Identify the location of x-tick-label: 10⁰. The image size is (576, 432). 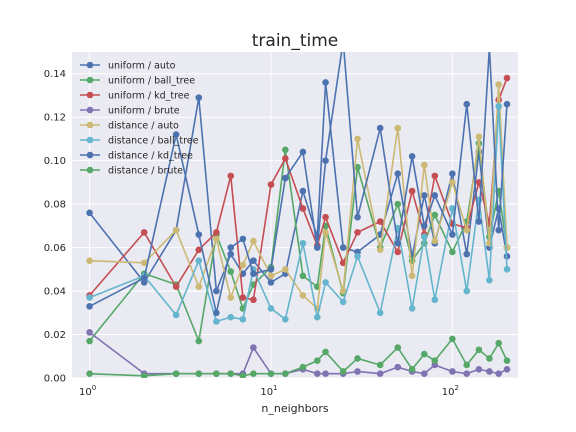
(87, 391).